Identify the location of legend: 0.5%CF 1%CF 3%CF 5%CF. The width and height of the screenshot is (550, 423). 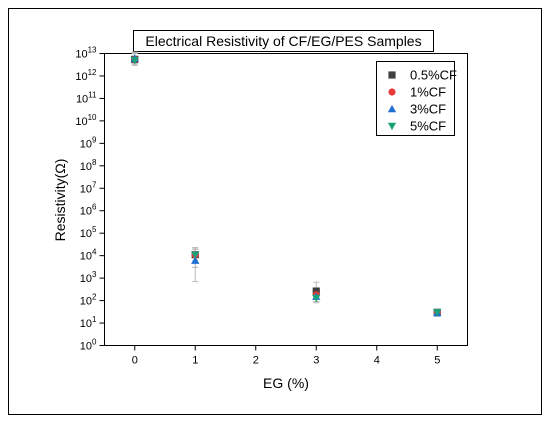
(416, 98).